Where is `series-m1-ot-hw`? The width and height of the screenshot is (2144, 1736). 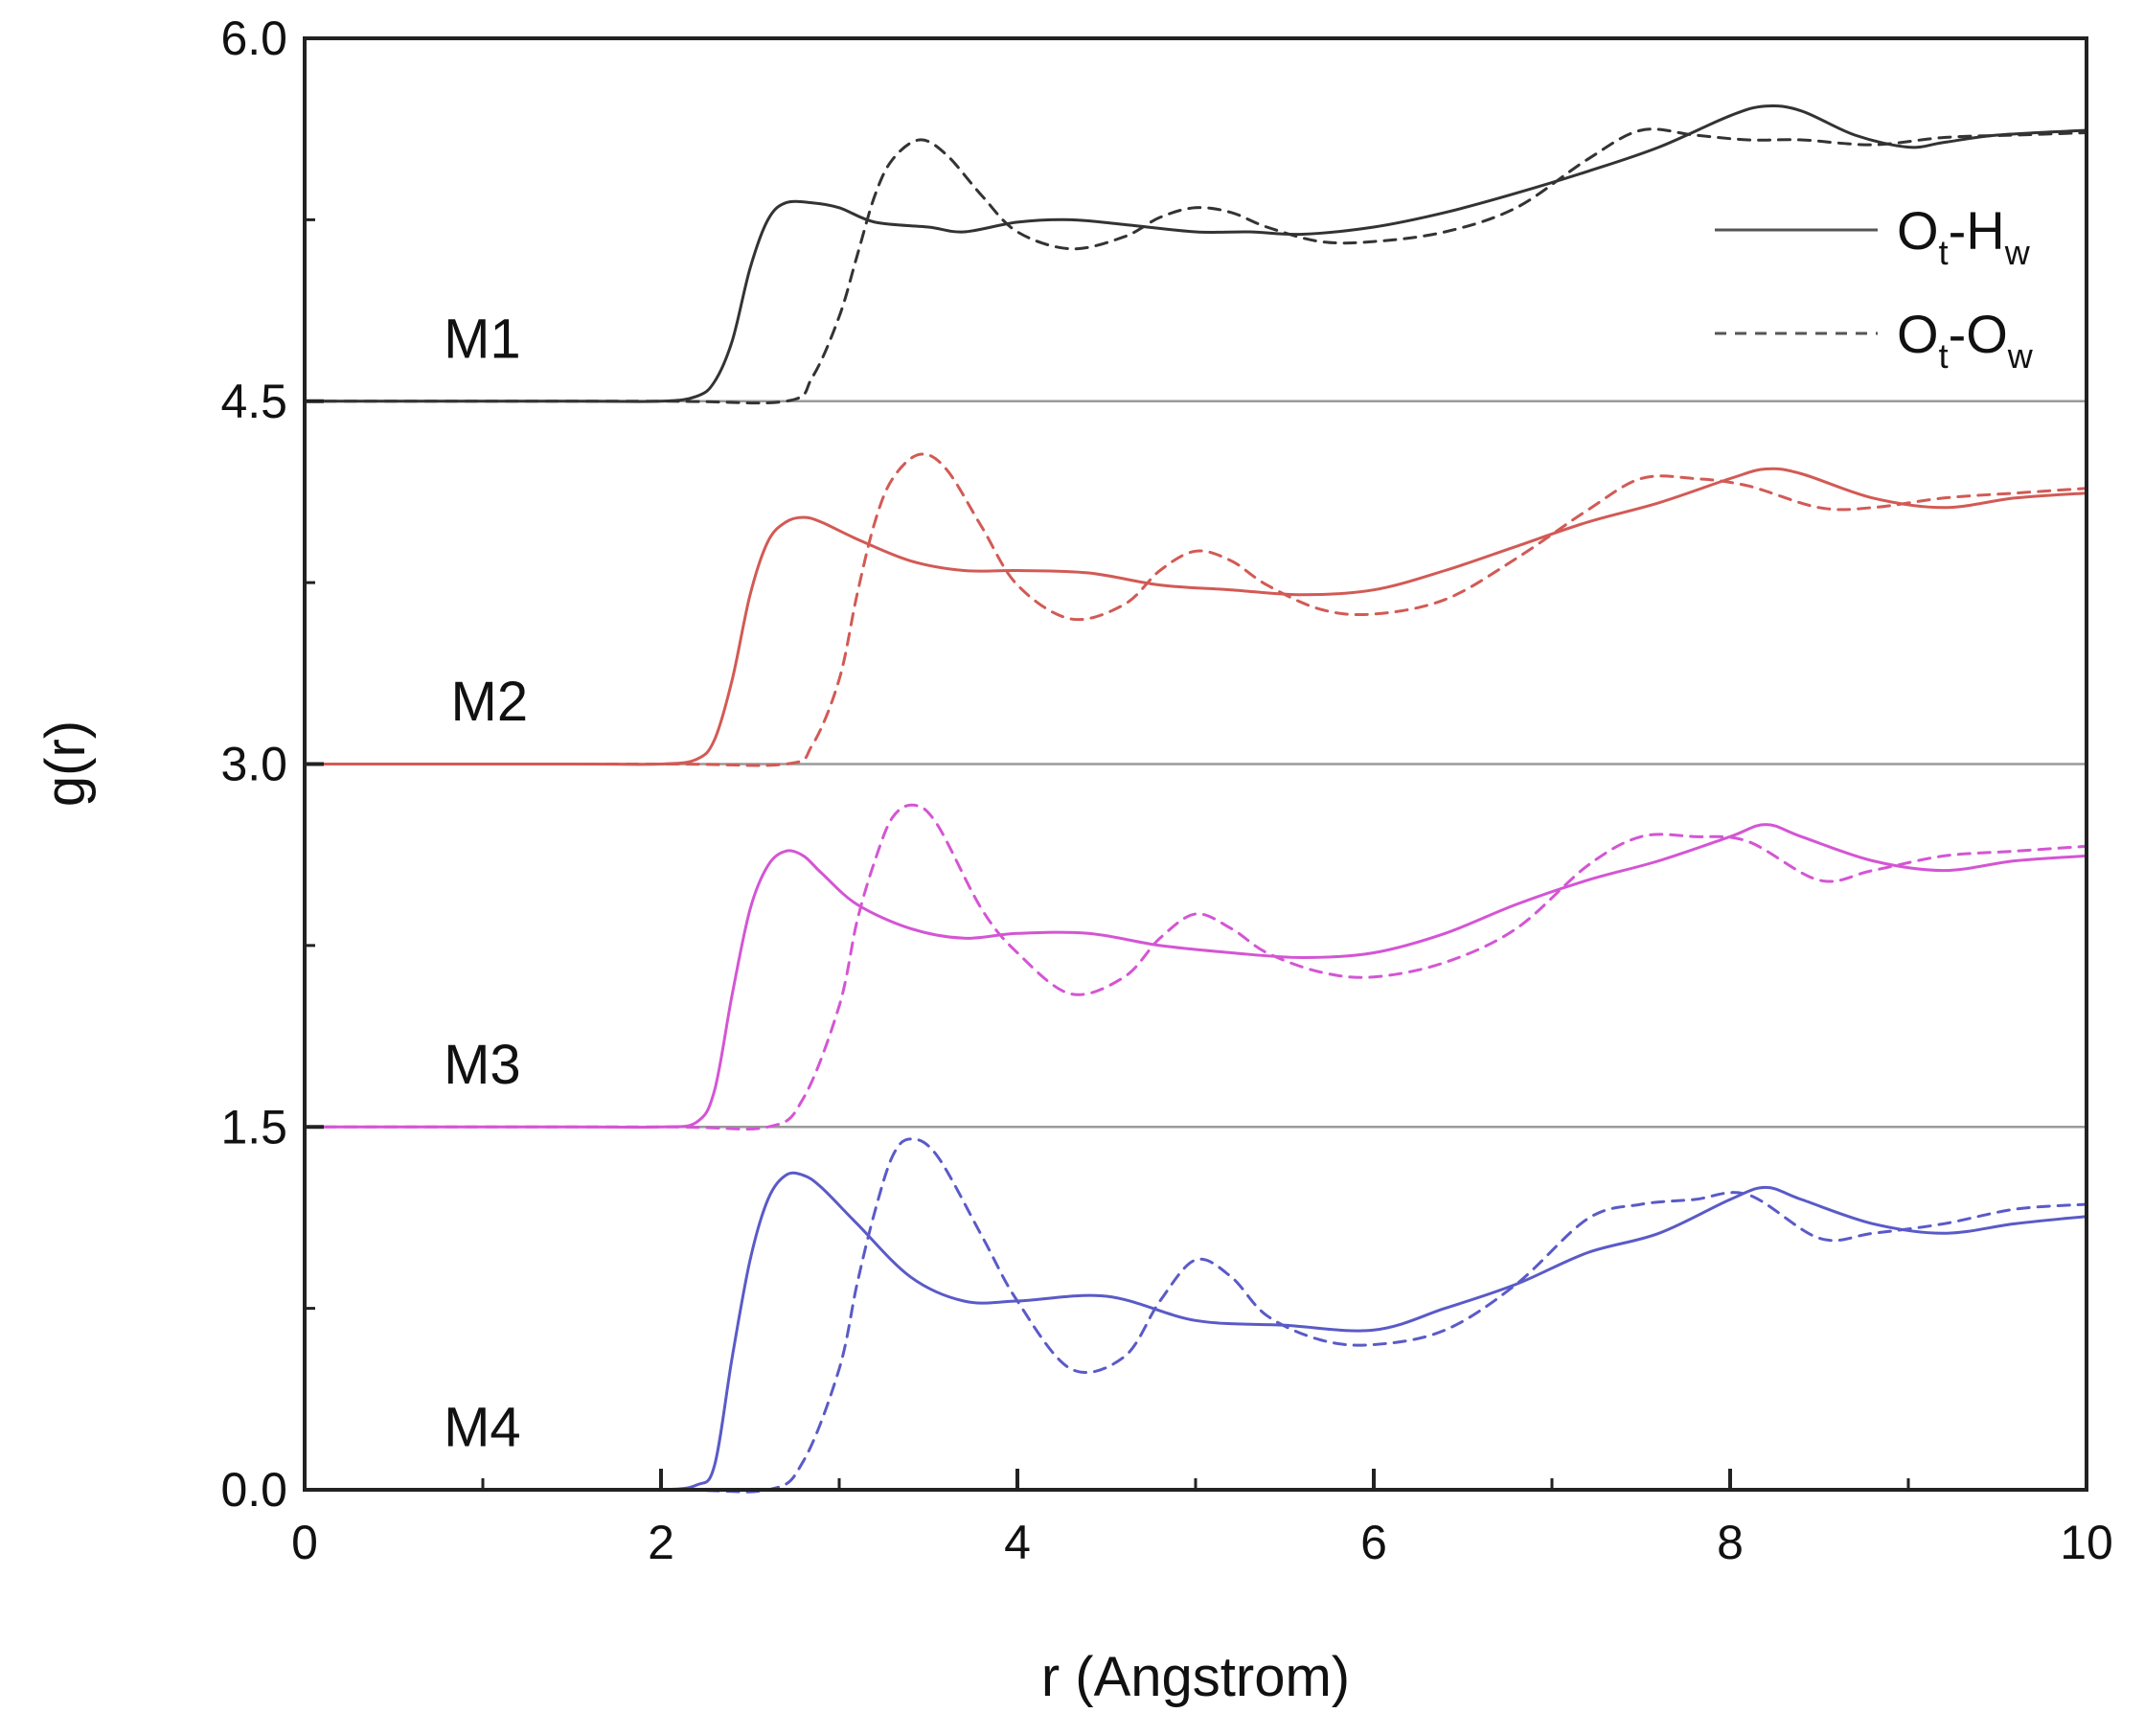 series-m1-ot-hw is located at coordinates (1195, 253).